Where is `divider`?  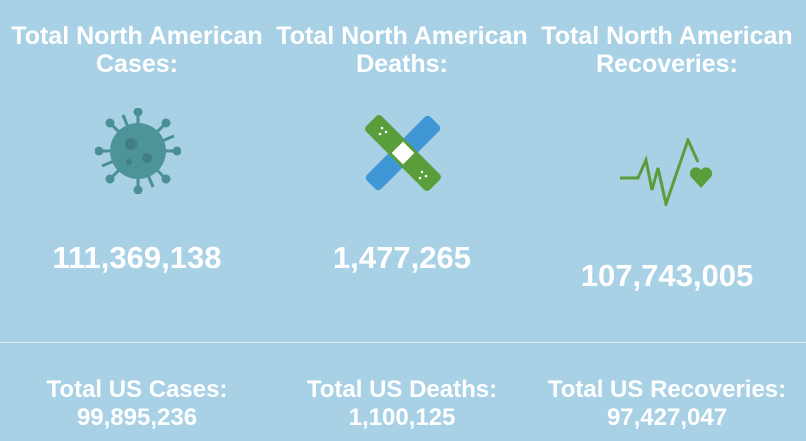
divider is located at coordinates (403, 342).